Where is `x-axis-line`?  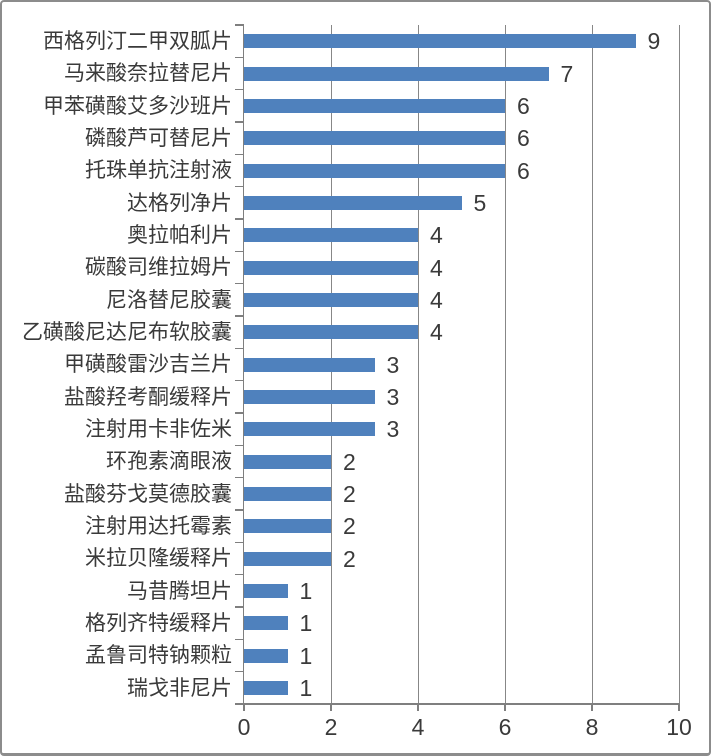 x-axis-line is located at coordinates (460, 704).